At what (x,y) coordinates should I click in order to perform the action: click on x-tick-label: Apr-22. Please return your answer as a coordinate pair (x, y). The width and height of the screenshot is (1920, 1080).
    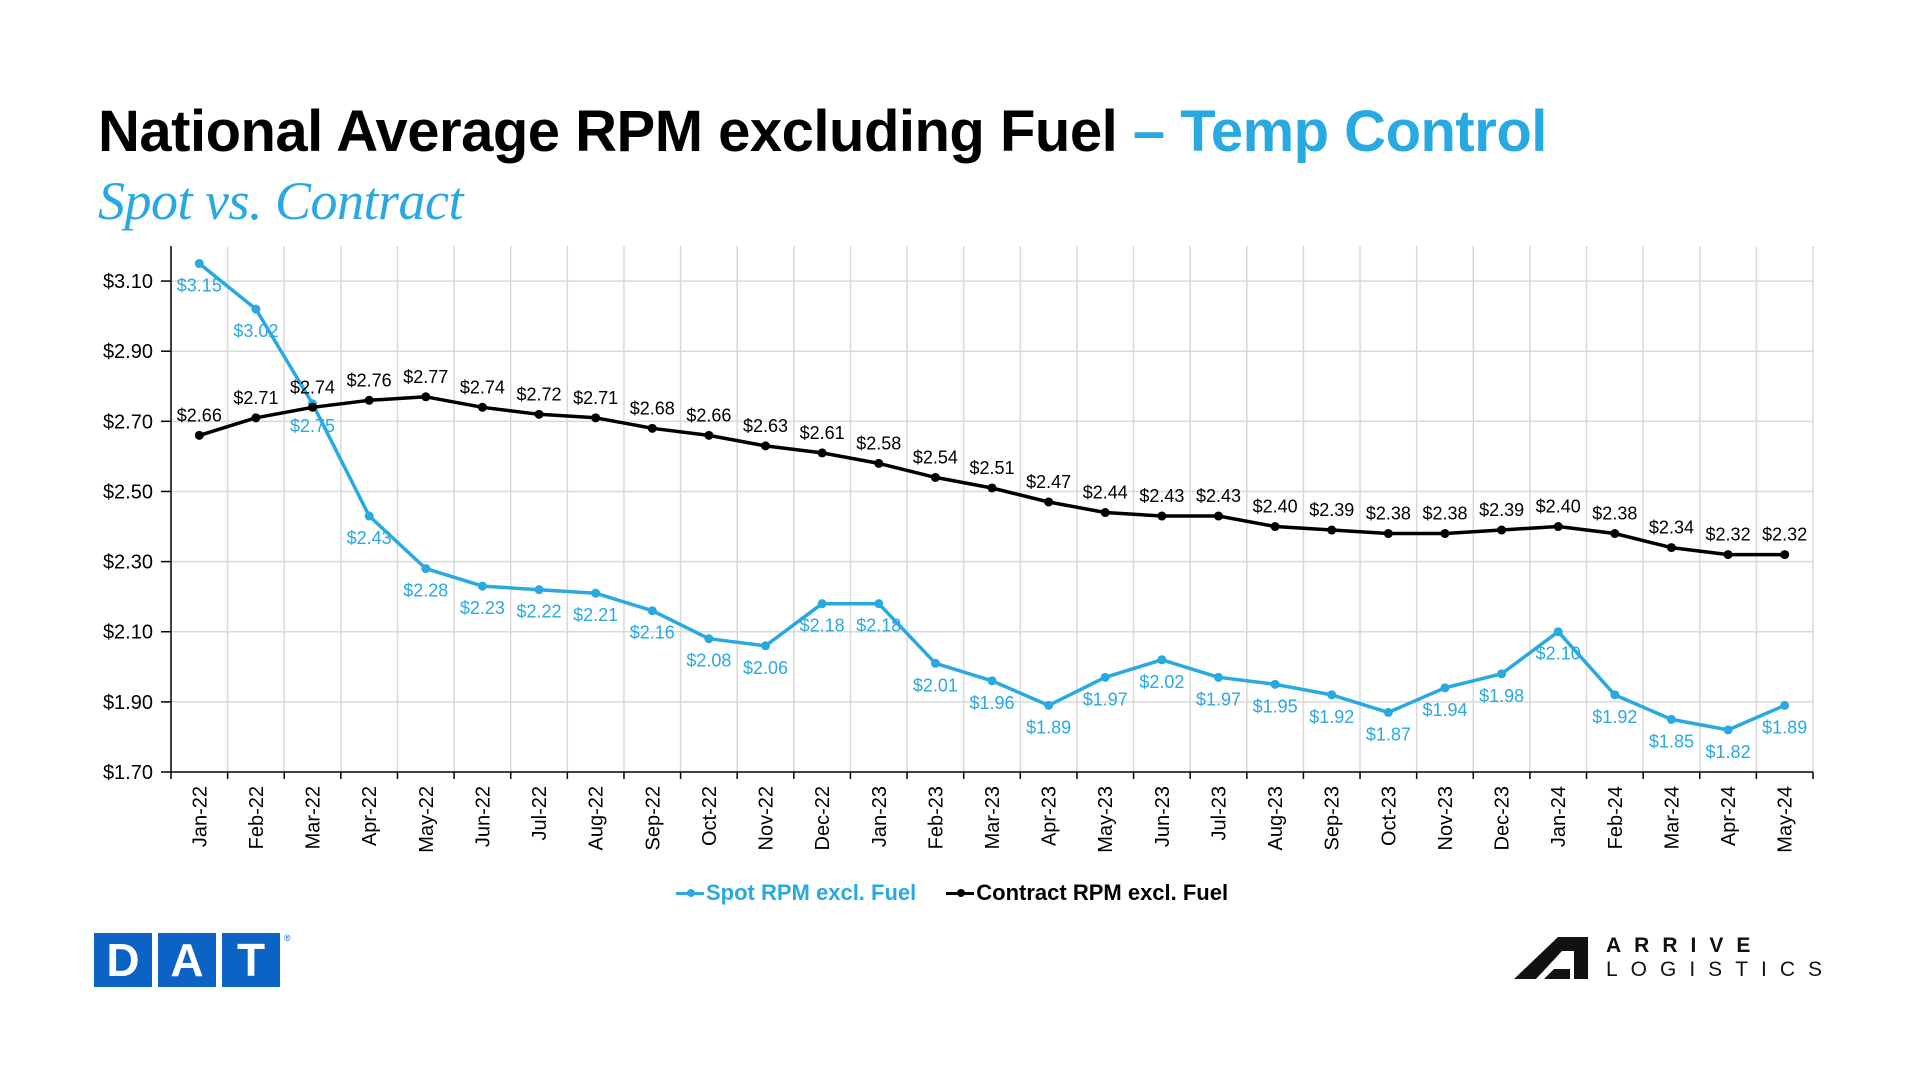
    Looking at the image, I should click on (370, 816).